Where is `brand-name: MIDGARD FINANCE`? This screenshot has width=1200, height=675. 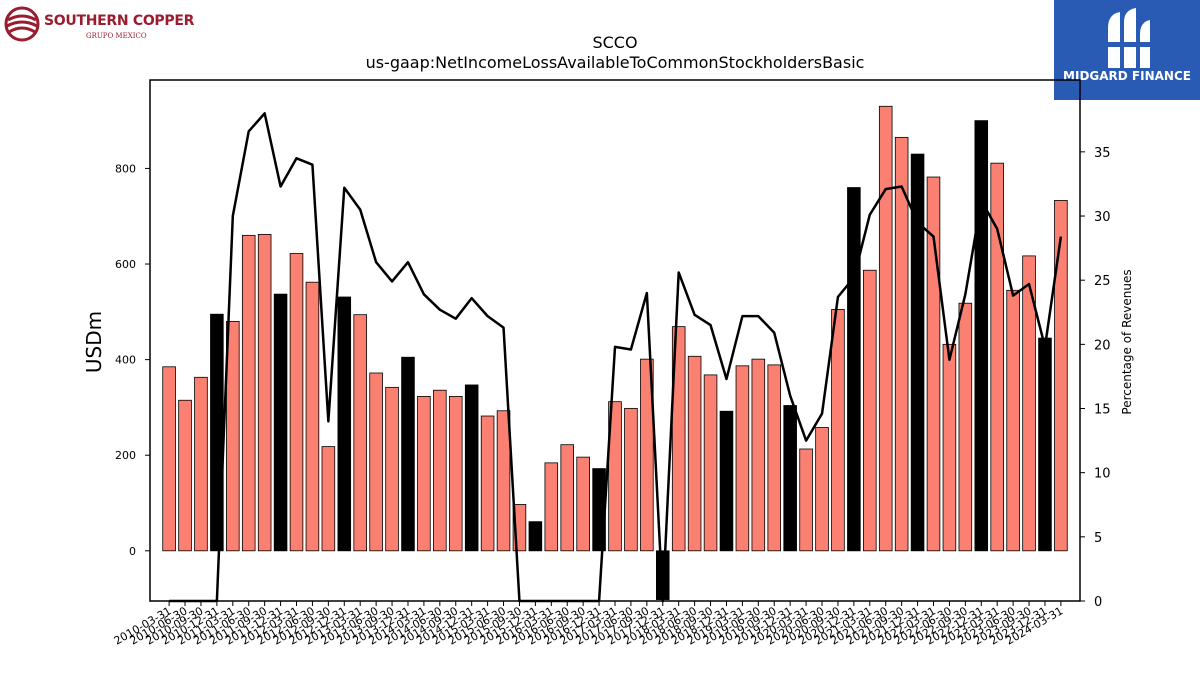
brand-name: MIDGARD FINANCE is located at coordinates (1127, 76).